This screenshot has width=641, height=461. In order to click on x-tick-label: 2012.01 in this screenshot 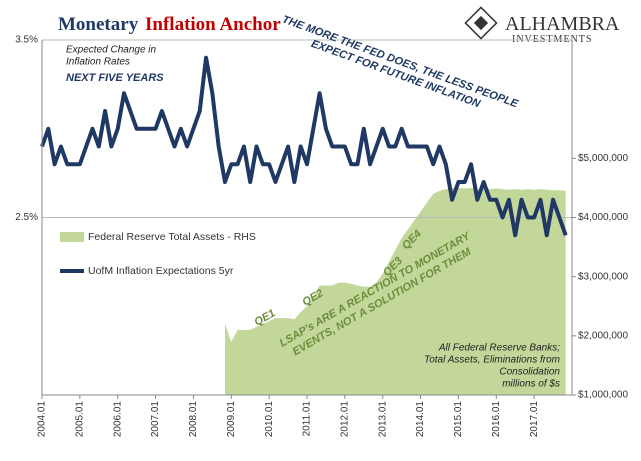, I will do `click(344, 419)`.